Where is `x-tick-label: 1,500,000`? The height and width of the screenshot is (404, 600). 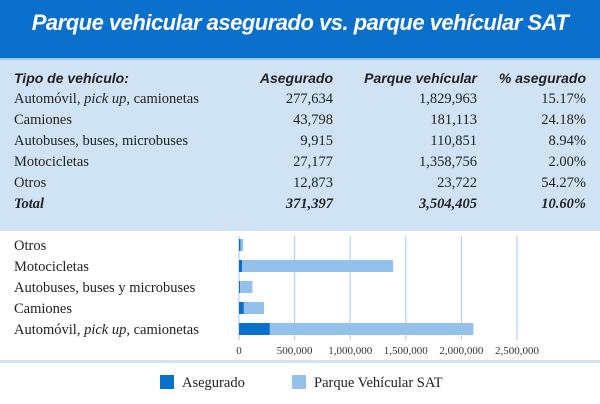
x-tick-label: 1,500,000 is located at coordinates (406, 351).